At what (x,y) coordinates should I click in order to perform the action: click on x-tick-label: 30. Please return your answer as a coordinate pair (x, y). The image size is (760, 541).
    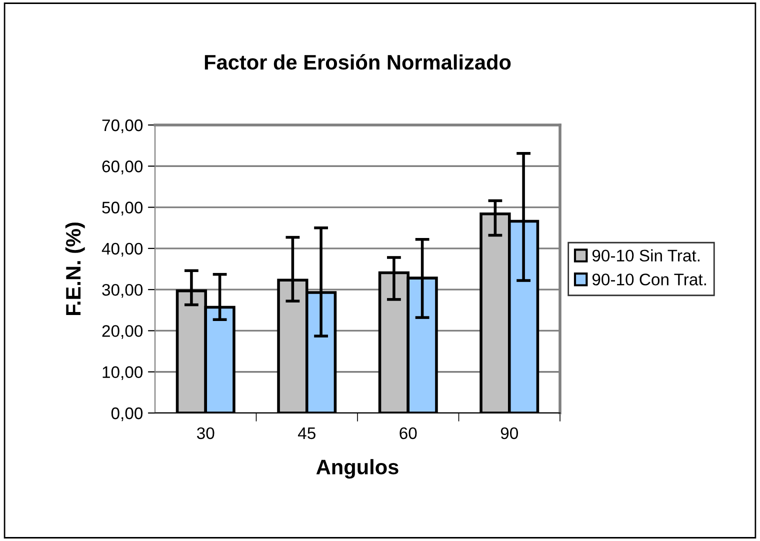
    Looking at the image, I should click on (205, 433).